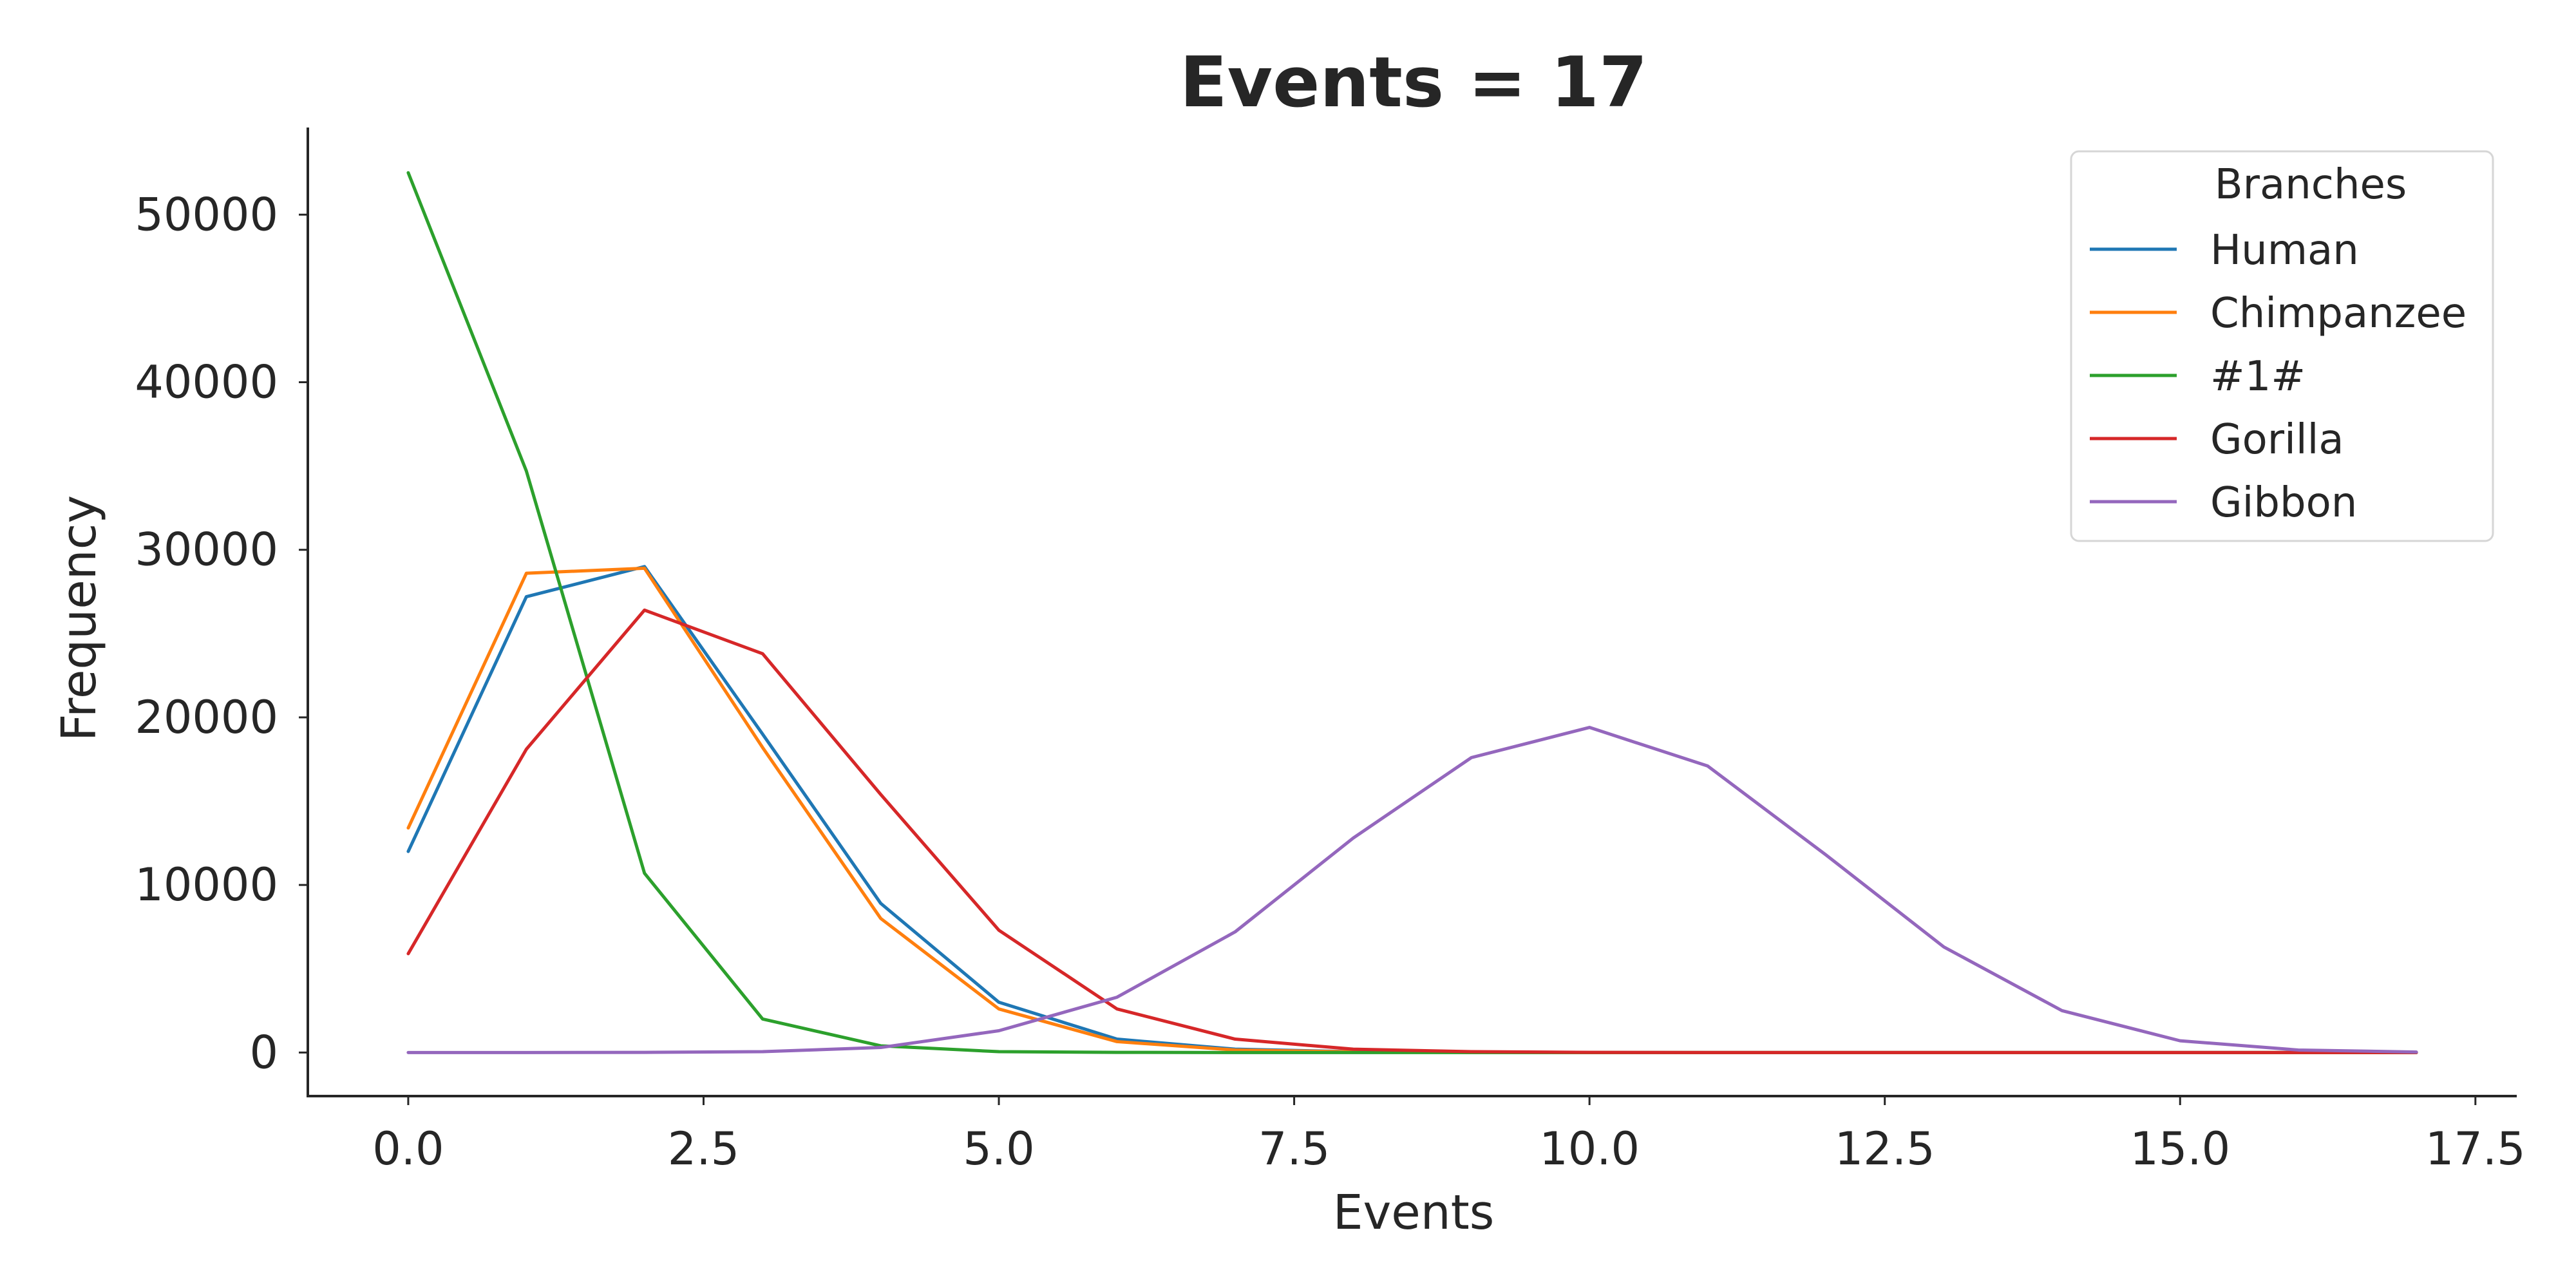 Image resolution: width=2576 pixels, height=1288 pixels. What do you see at coordinates (207, 550) in the screenshot?
I see `y-tick-label: 30000` at bounding box center [207, 550].